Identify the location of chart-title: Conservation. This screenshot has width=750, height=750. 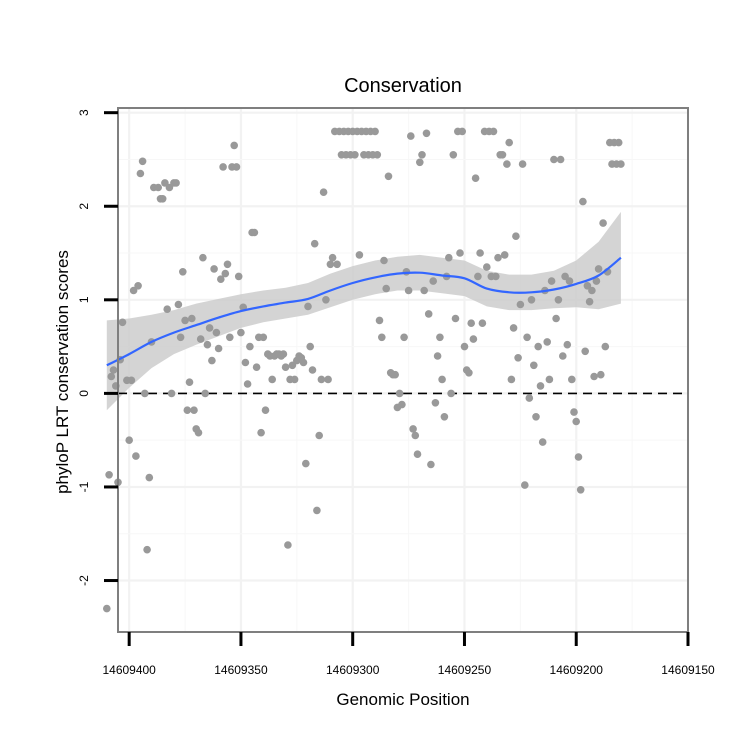
(403, 86).